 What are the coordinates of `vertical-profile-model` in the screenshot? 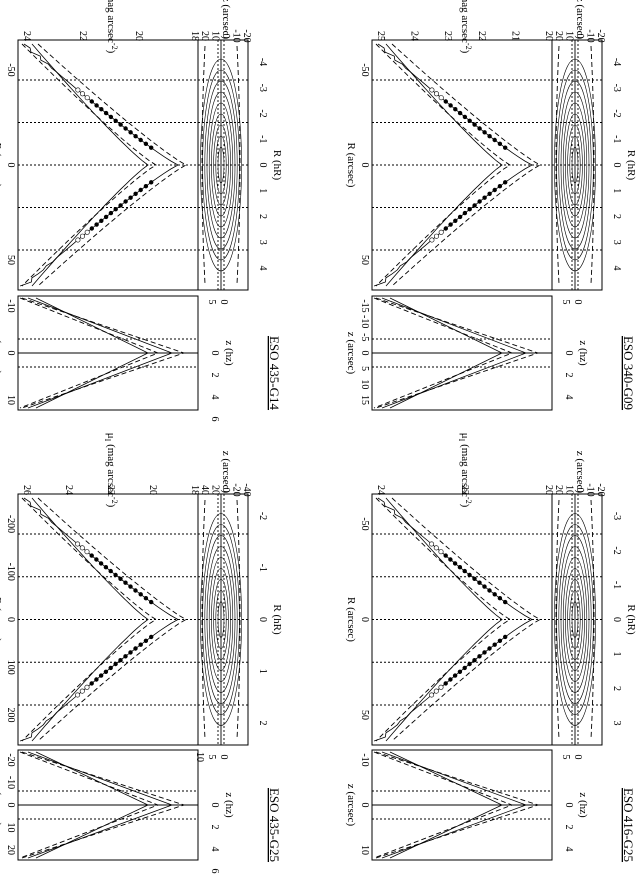 It's located at (103, 805).